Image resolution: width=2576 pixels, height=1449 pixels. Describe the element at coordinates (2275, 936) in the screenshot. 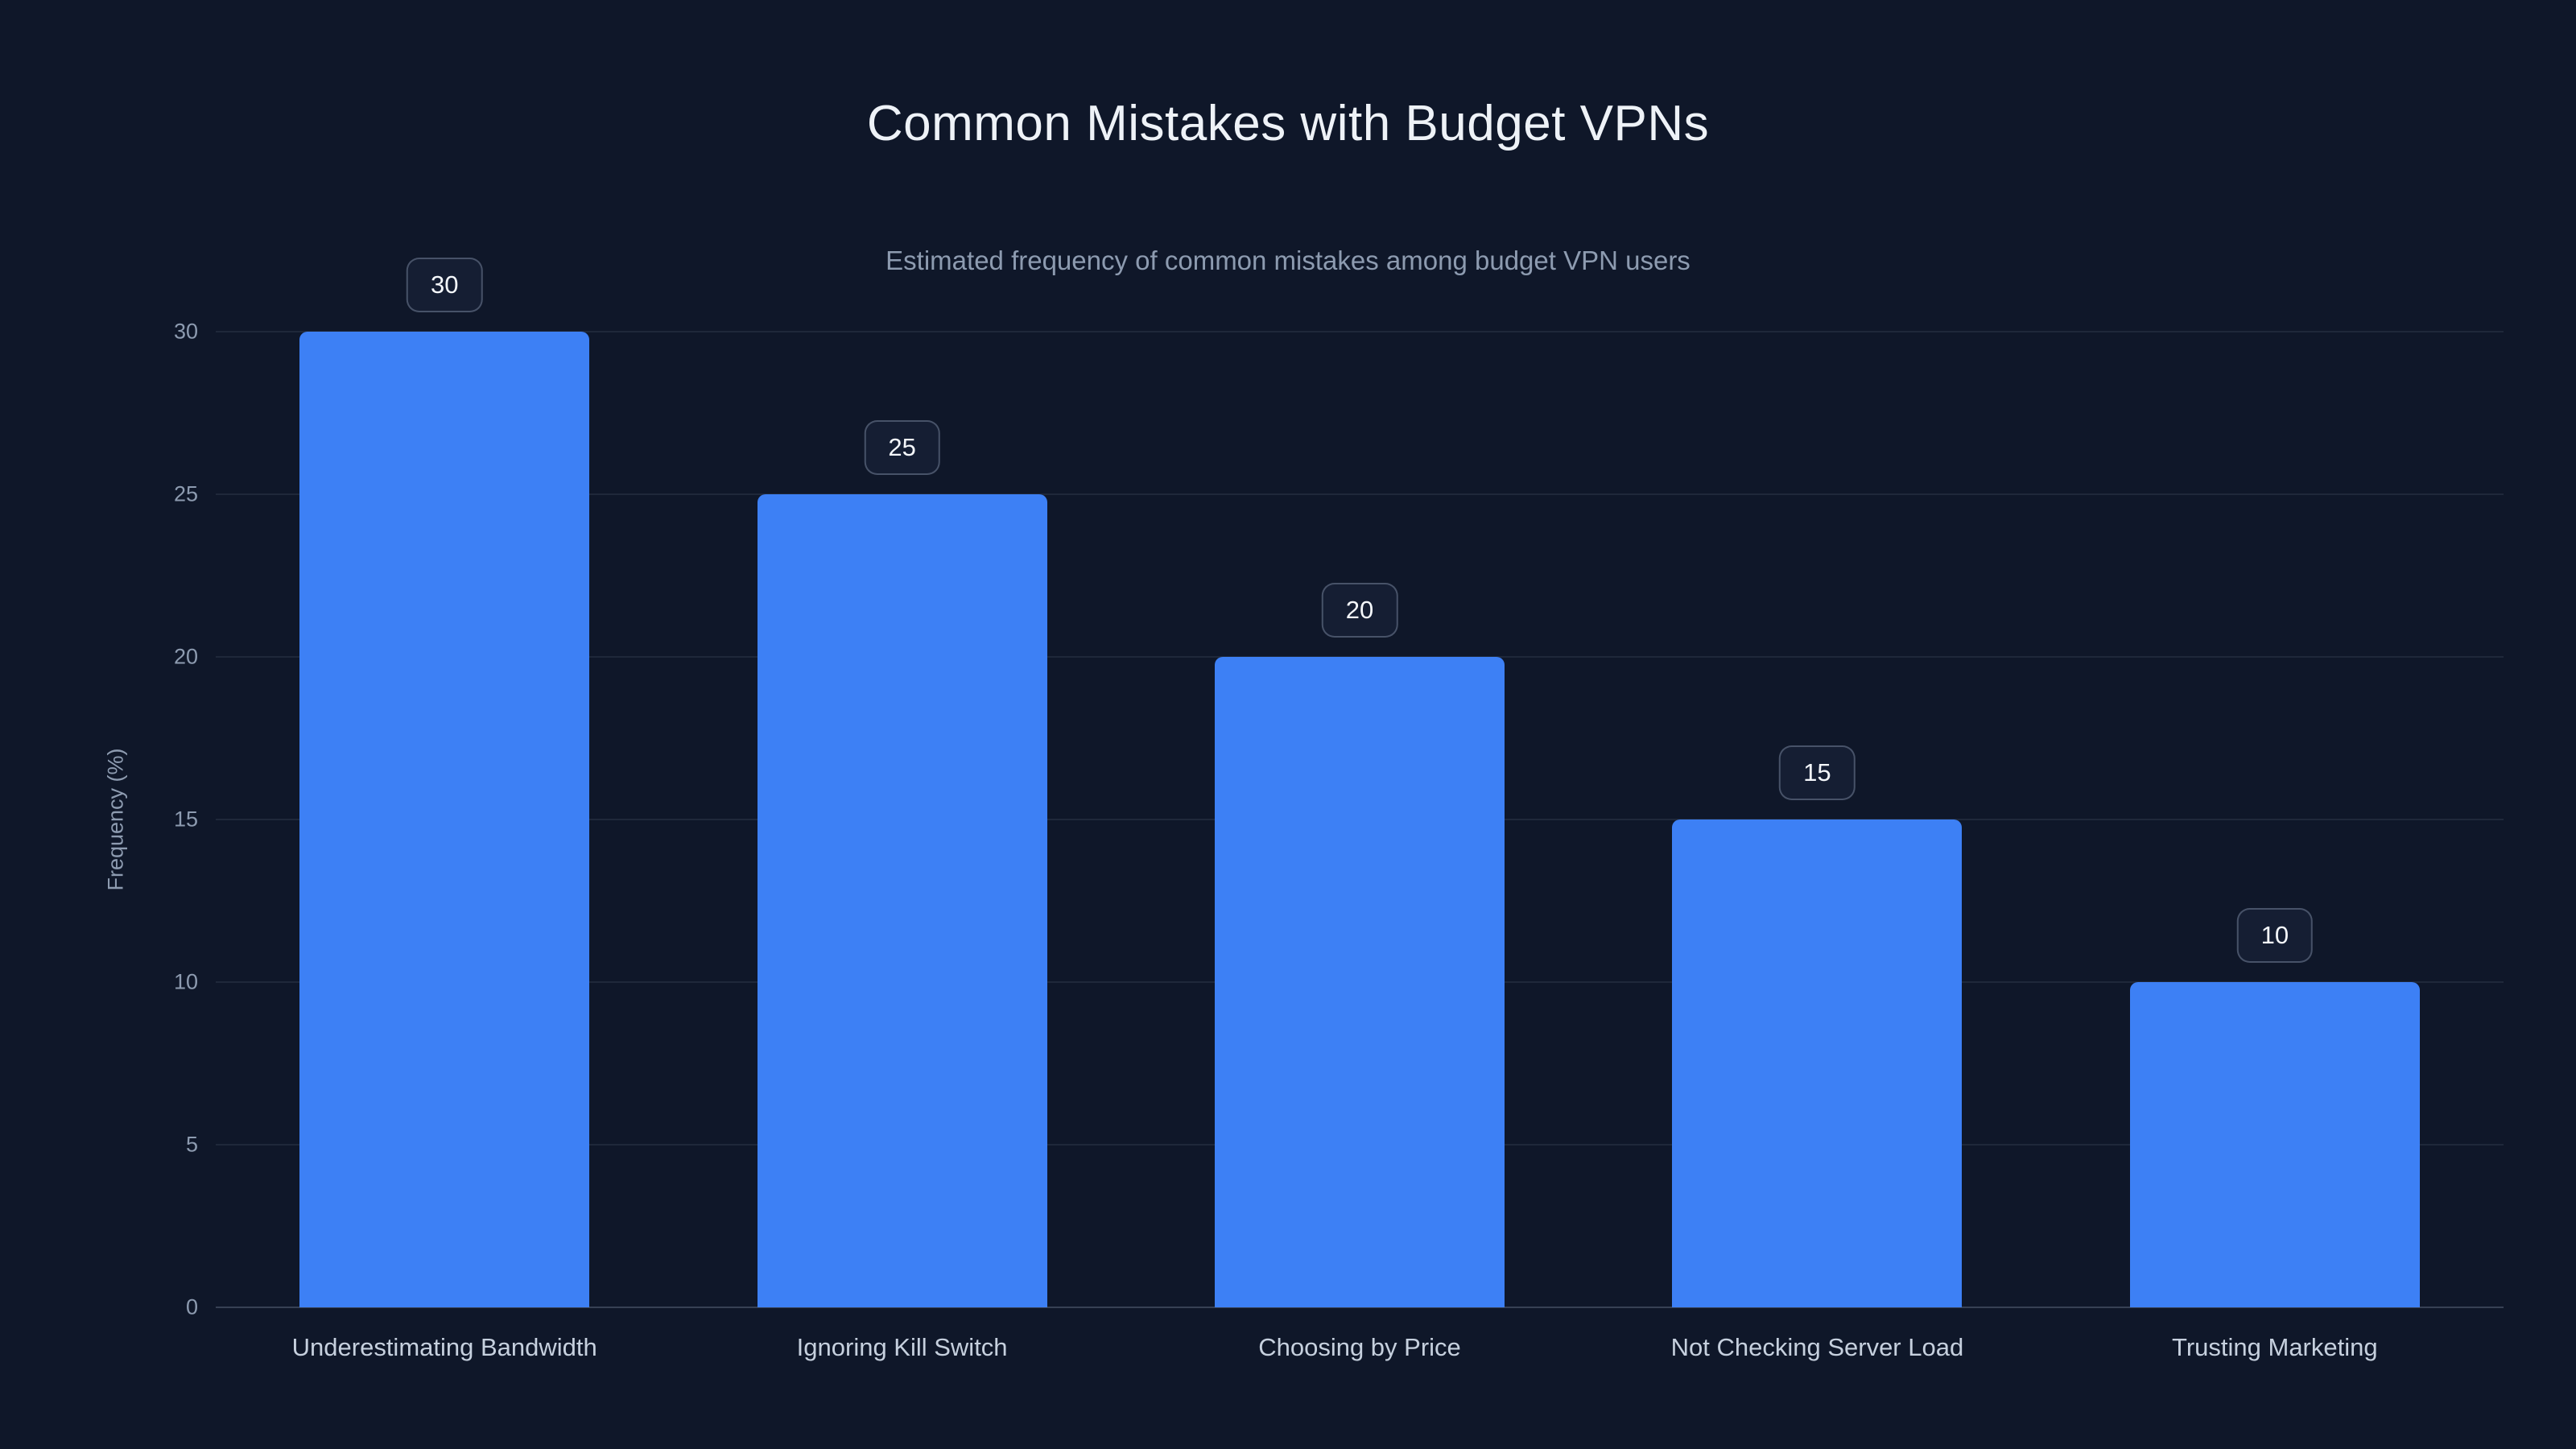

I see `value-label-badge: 10` at that location.